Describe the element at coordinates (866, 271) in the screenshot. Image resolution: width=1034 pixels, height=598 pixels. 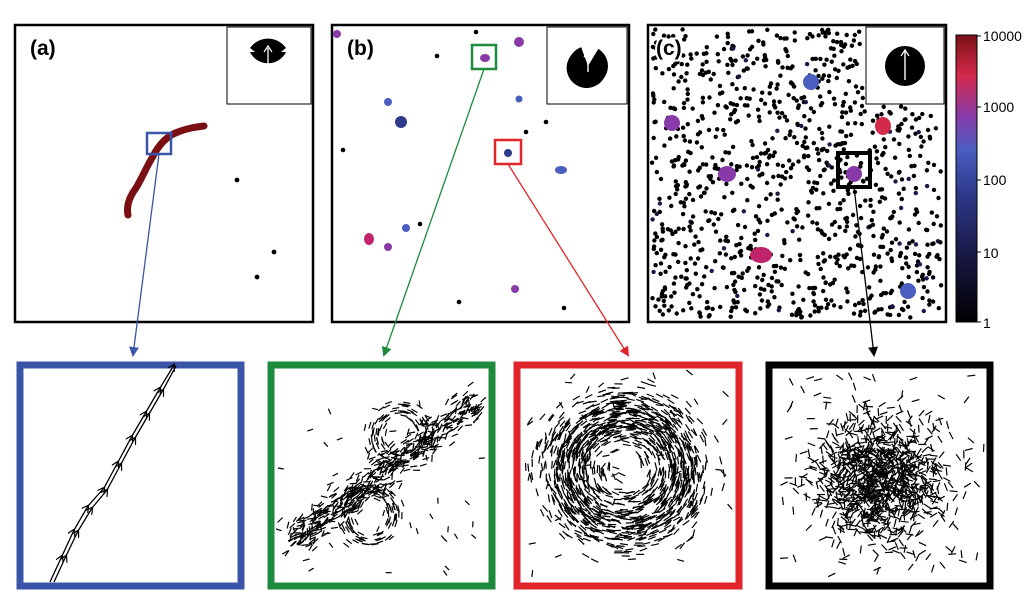
I see `arrow-black` at that location.